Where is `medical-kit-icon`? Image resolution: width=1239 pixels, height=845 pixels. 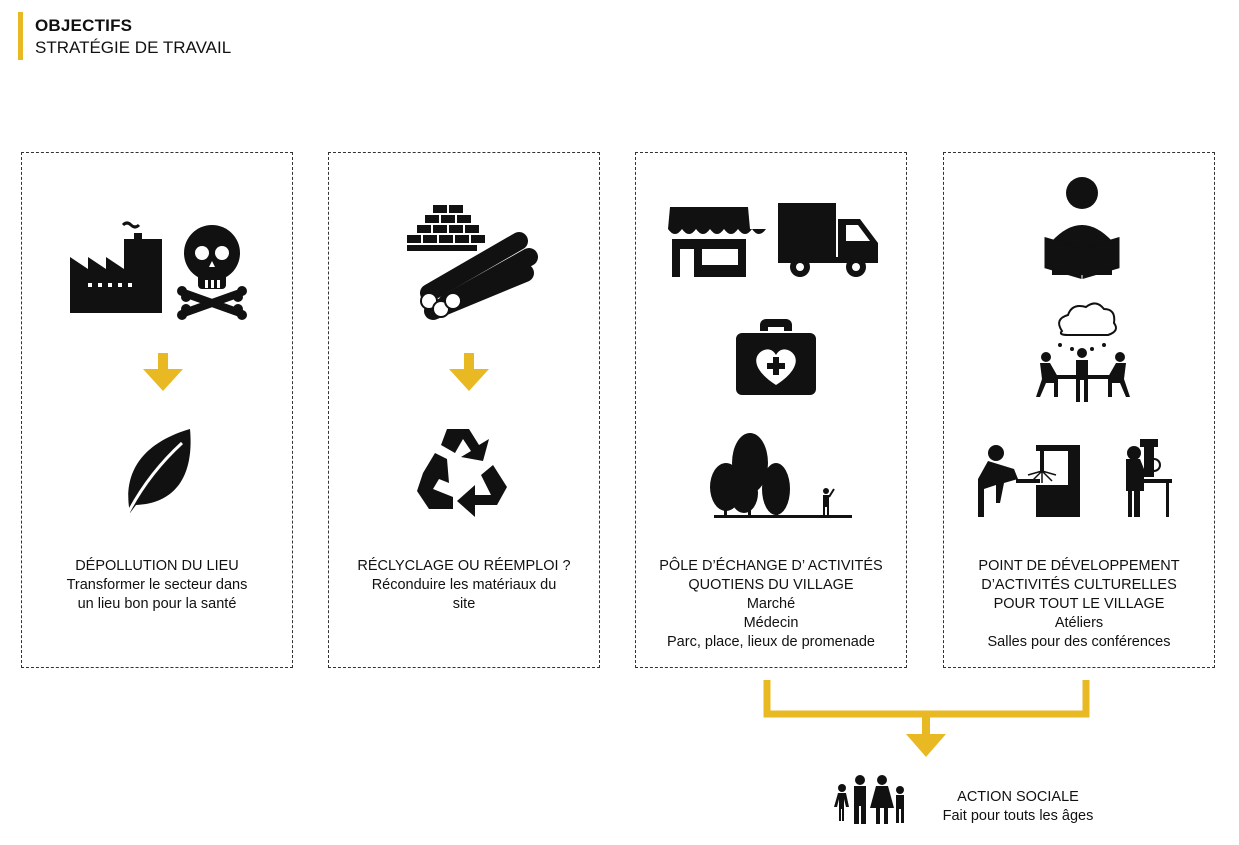
medical-kit-icon is located at coordinates (776, 357).